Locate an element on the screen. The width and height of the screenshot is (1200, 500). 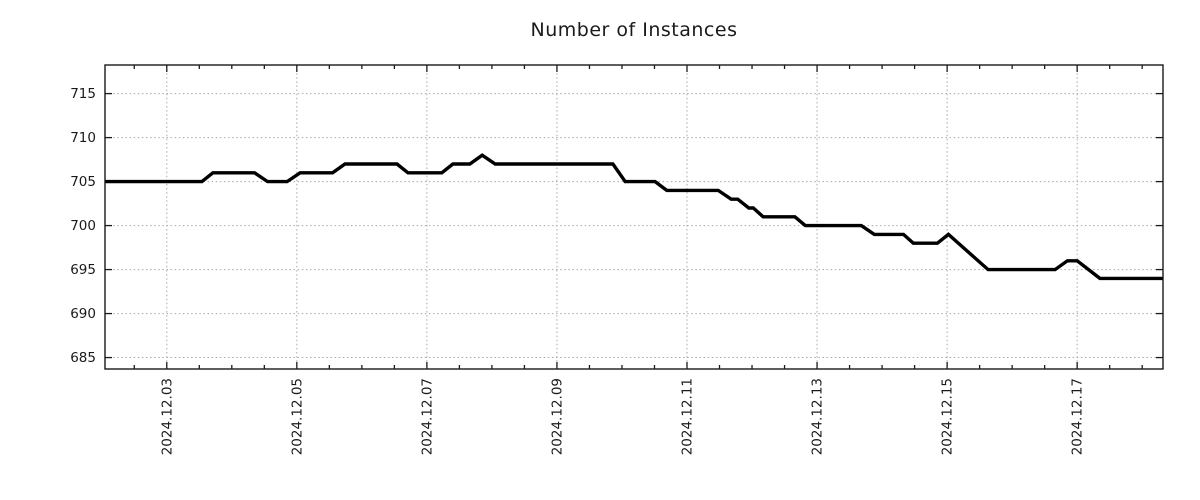
x-tick-label: 2024.12.15 is located at coordinates (948, 416).